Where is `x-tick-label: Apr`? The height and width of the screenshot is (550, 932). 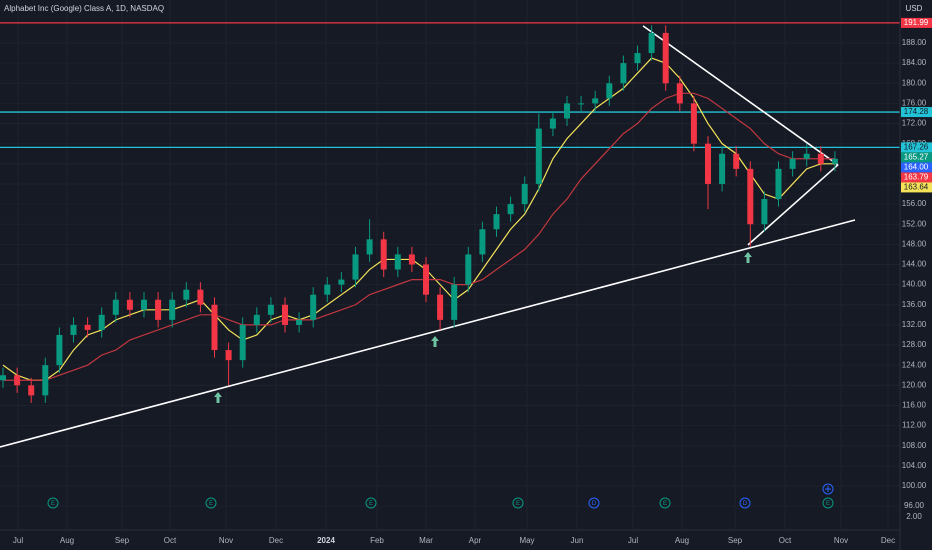 x-tick-label: Apr is located at coordinates (475, 540).